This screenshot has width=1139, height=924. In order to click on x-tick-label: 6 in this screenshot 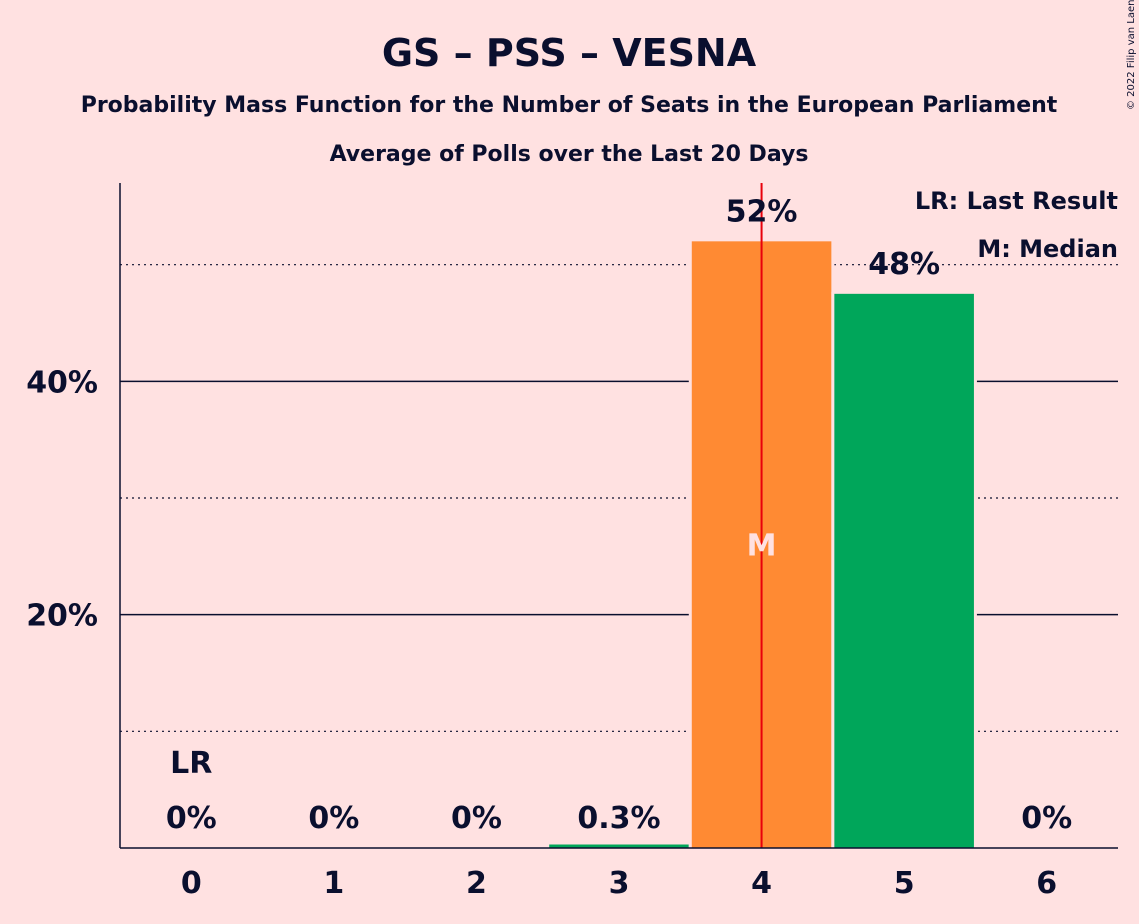, I will do `click(1046, 883)`.